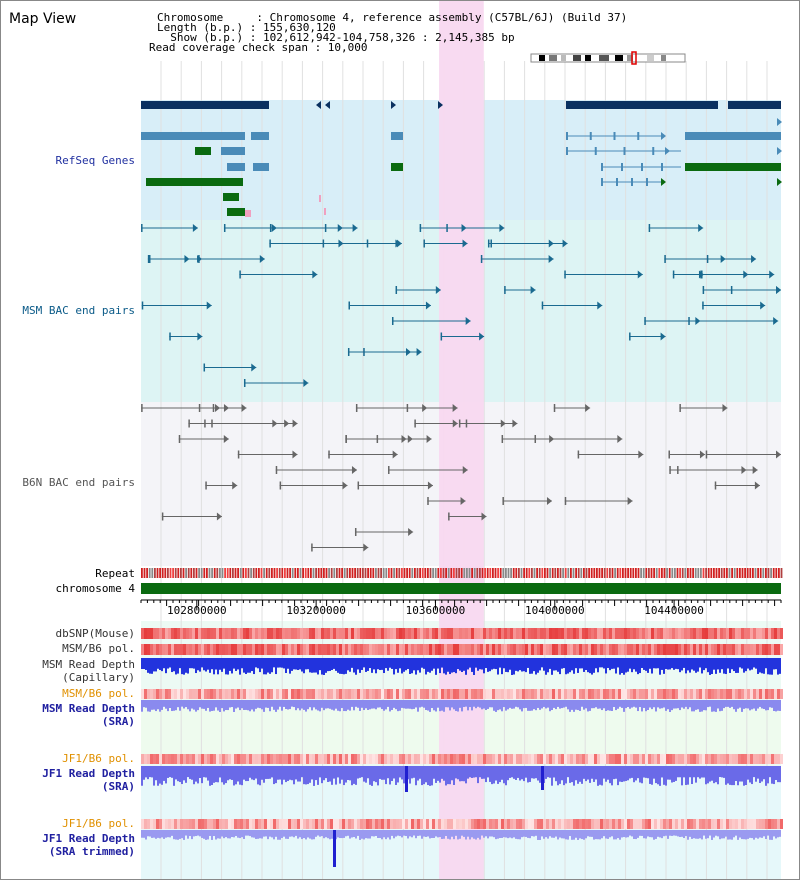 This screenshot has height=880, width=800. I want to click on track-label-jf1-depth-trimmed: JF1 Read Depth (SRA trimmed), so click(88, 845).